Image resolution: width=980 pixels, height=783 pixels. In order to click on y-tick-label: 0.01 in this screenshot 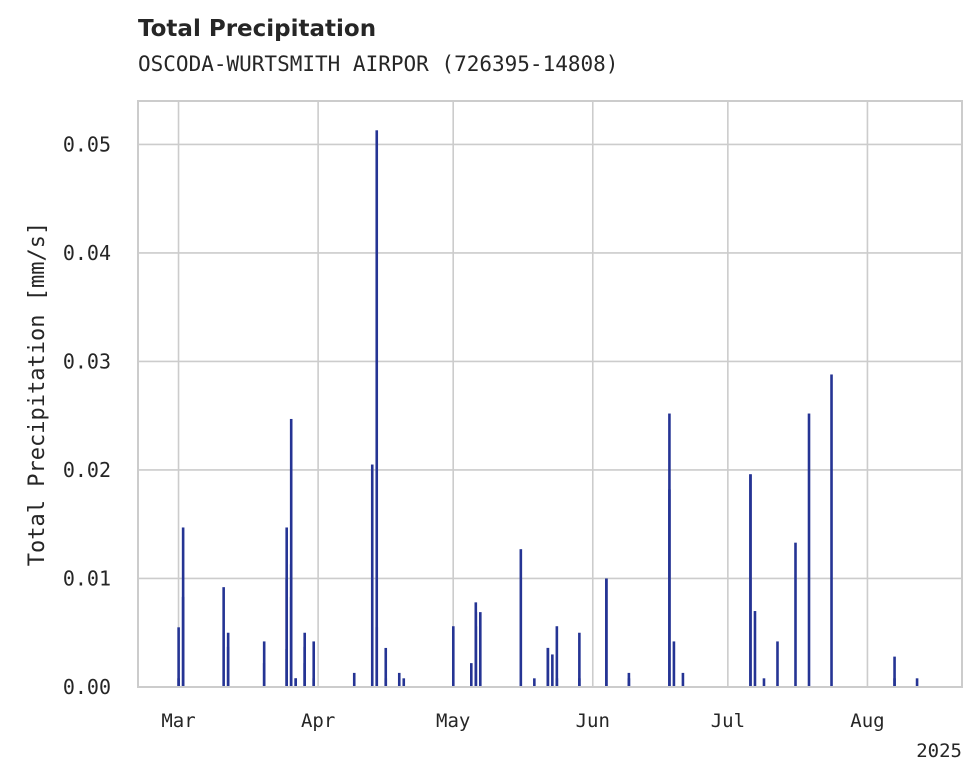, I will do `click(87, 578)`.